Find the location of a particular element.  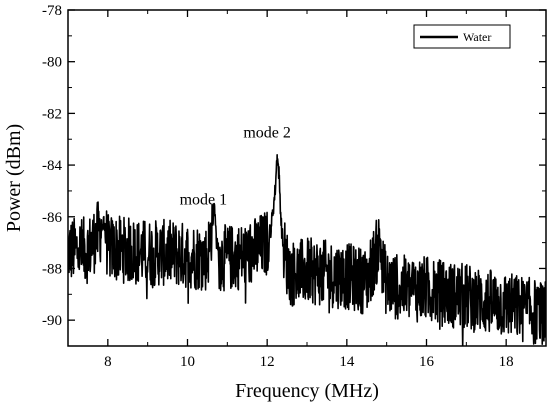

y-tick-label: -88 is located at coordinates (52, 269).